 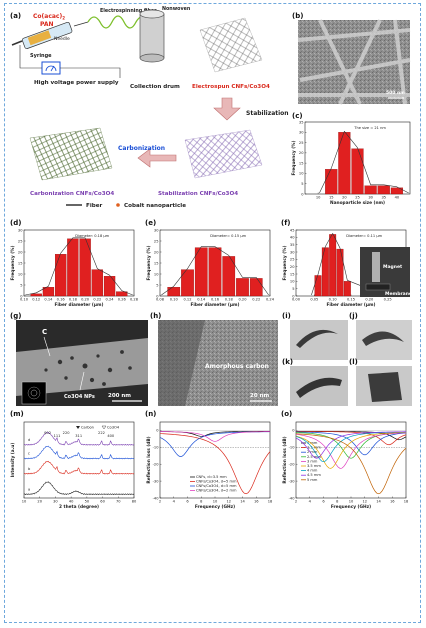 I want to click on y-tick-label: -10, so click(x=156, y=448).